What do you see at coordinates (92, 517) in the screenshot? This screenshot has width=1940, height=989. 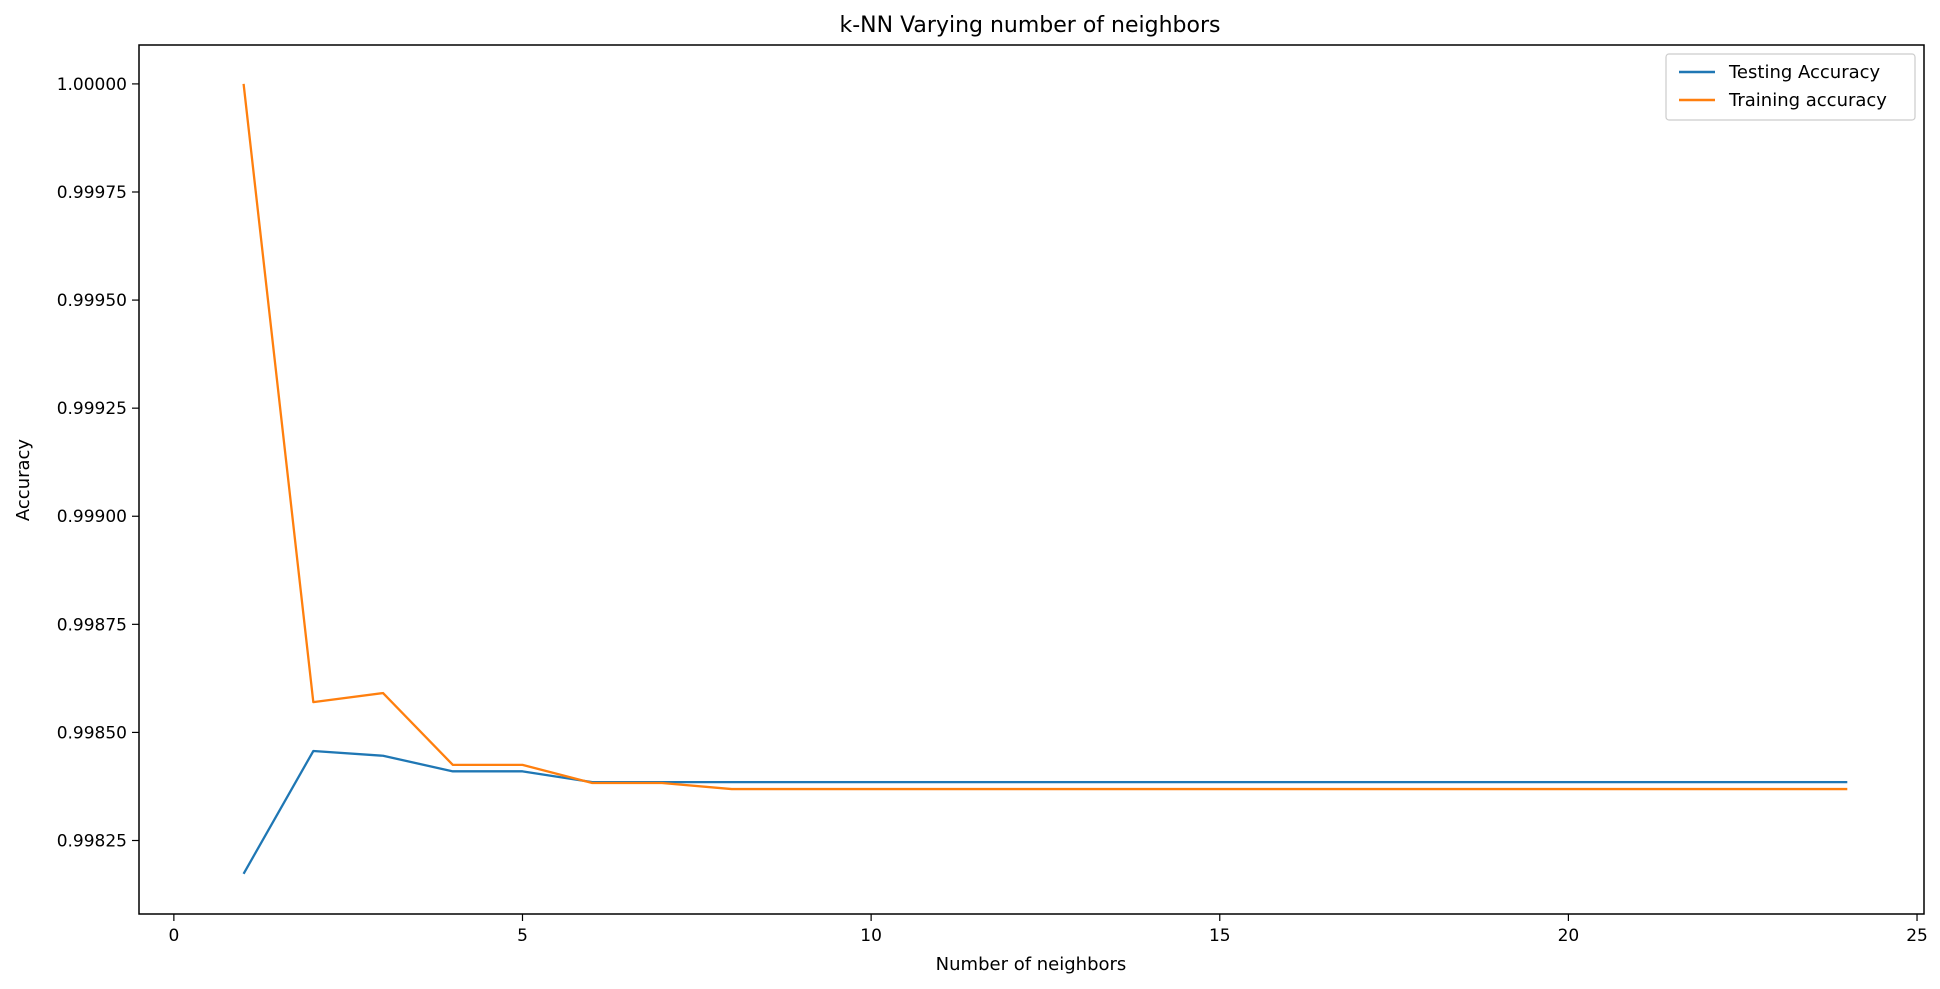 I see `y-tick-label: 0.99900` at bounding box center [92, 517].